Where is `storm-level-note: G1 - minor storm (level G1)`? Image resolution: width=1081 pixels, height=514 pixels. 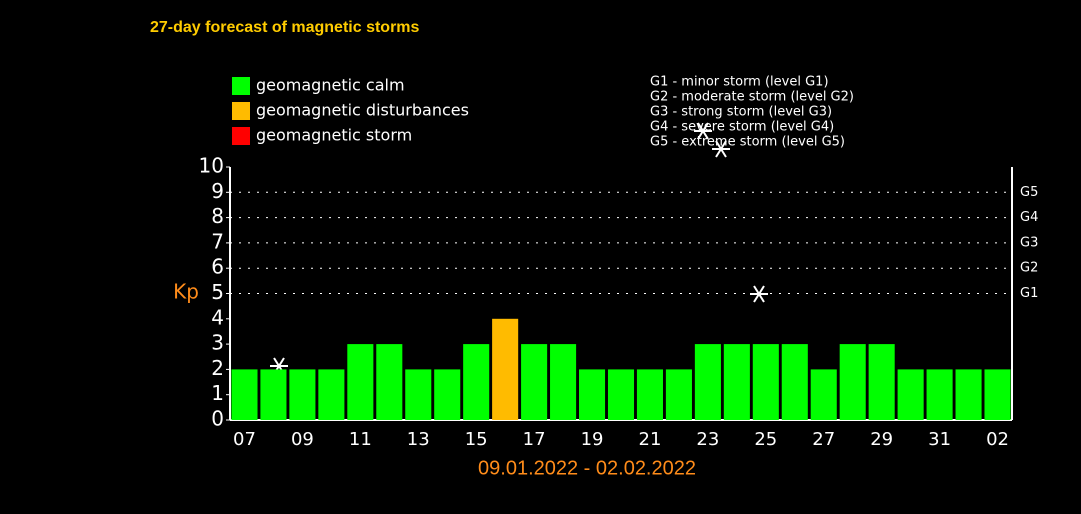 storm-level-note: G1 - minor storm (level G1) is located at coordinates (739, 82).